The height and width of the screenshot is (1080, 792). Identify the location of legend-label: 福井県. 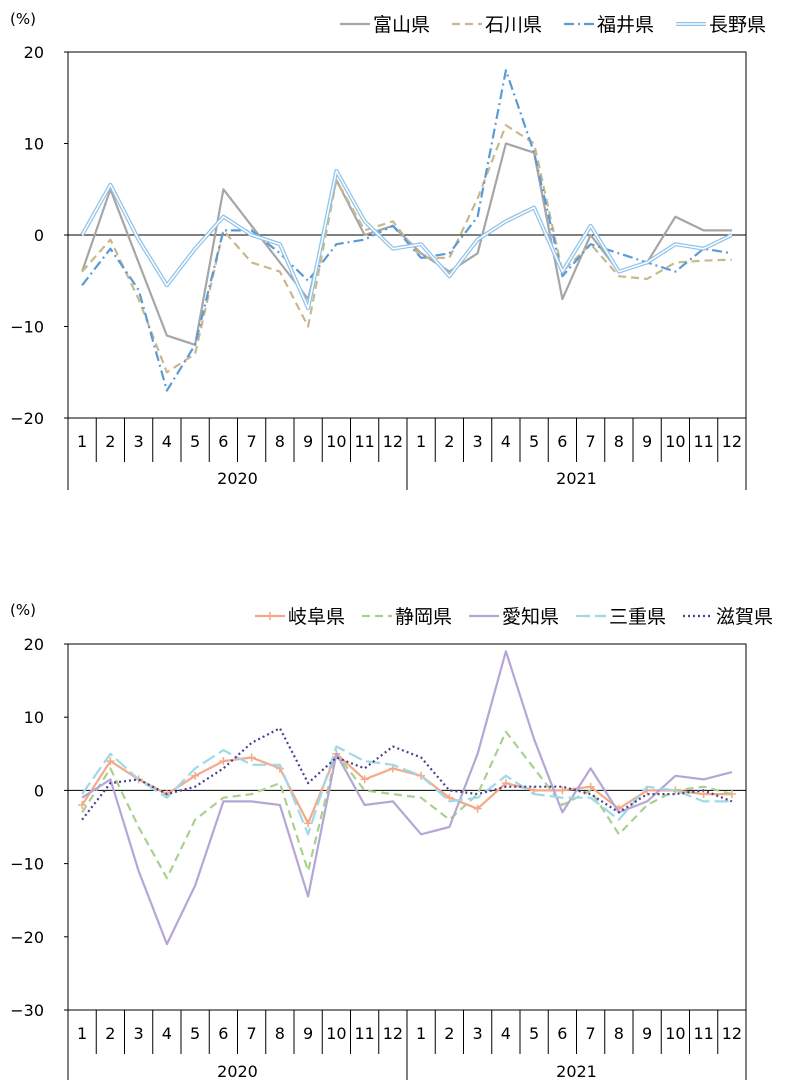
(625, 25).